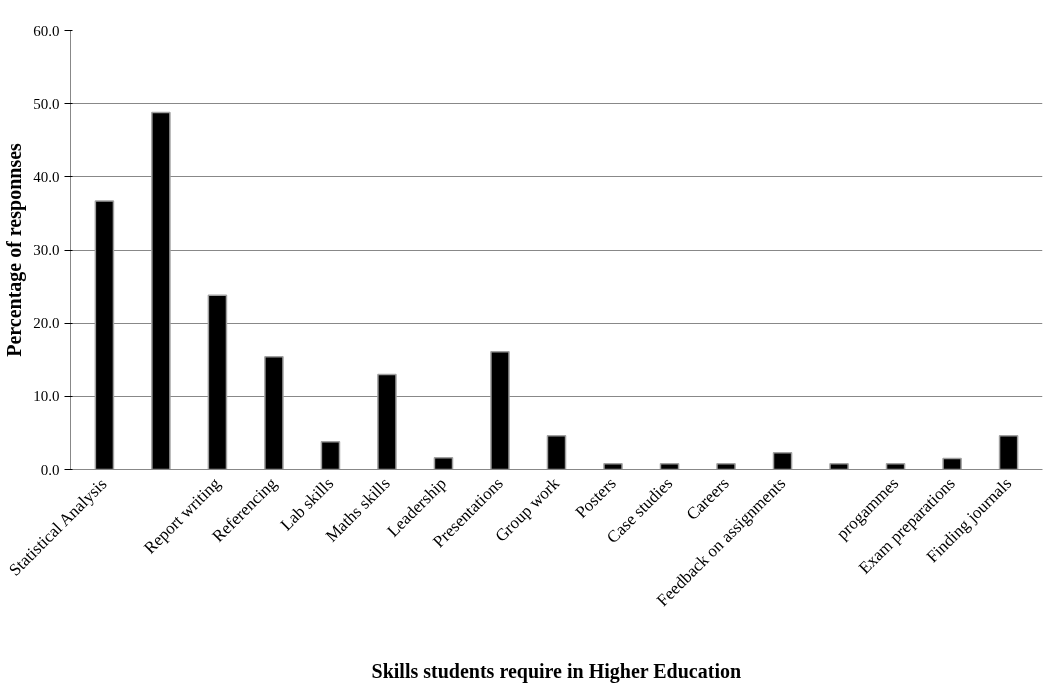 The width and height of the screenshot is (1062, 684). Describe the element at coordinates (46, 396) in the screenshot. I see `y-tick-label: 10.0` at that location.